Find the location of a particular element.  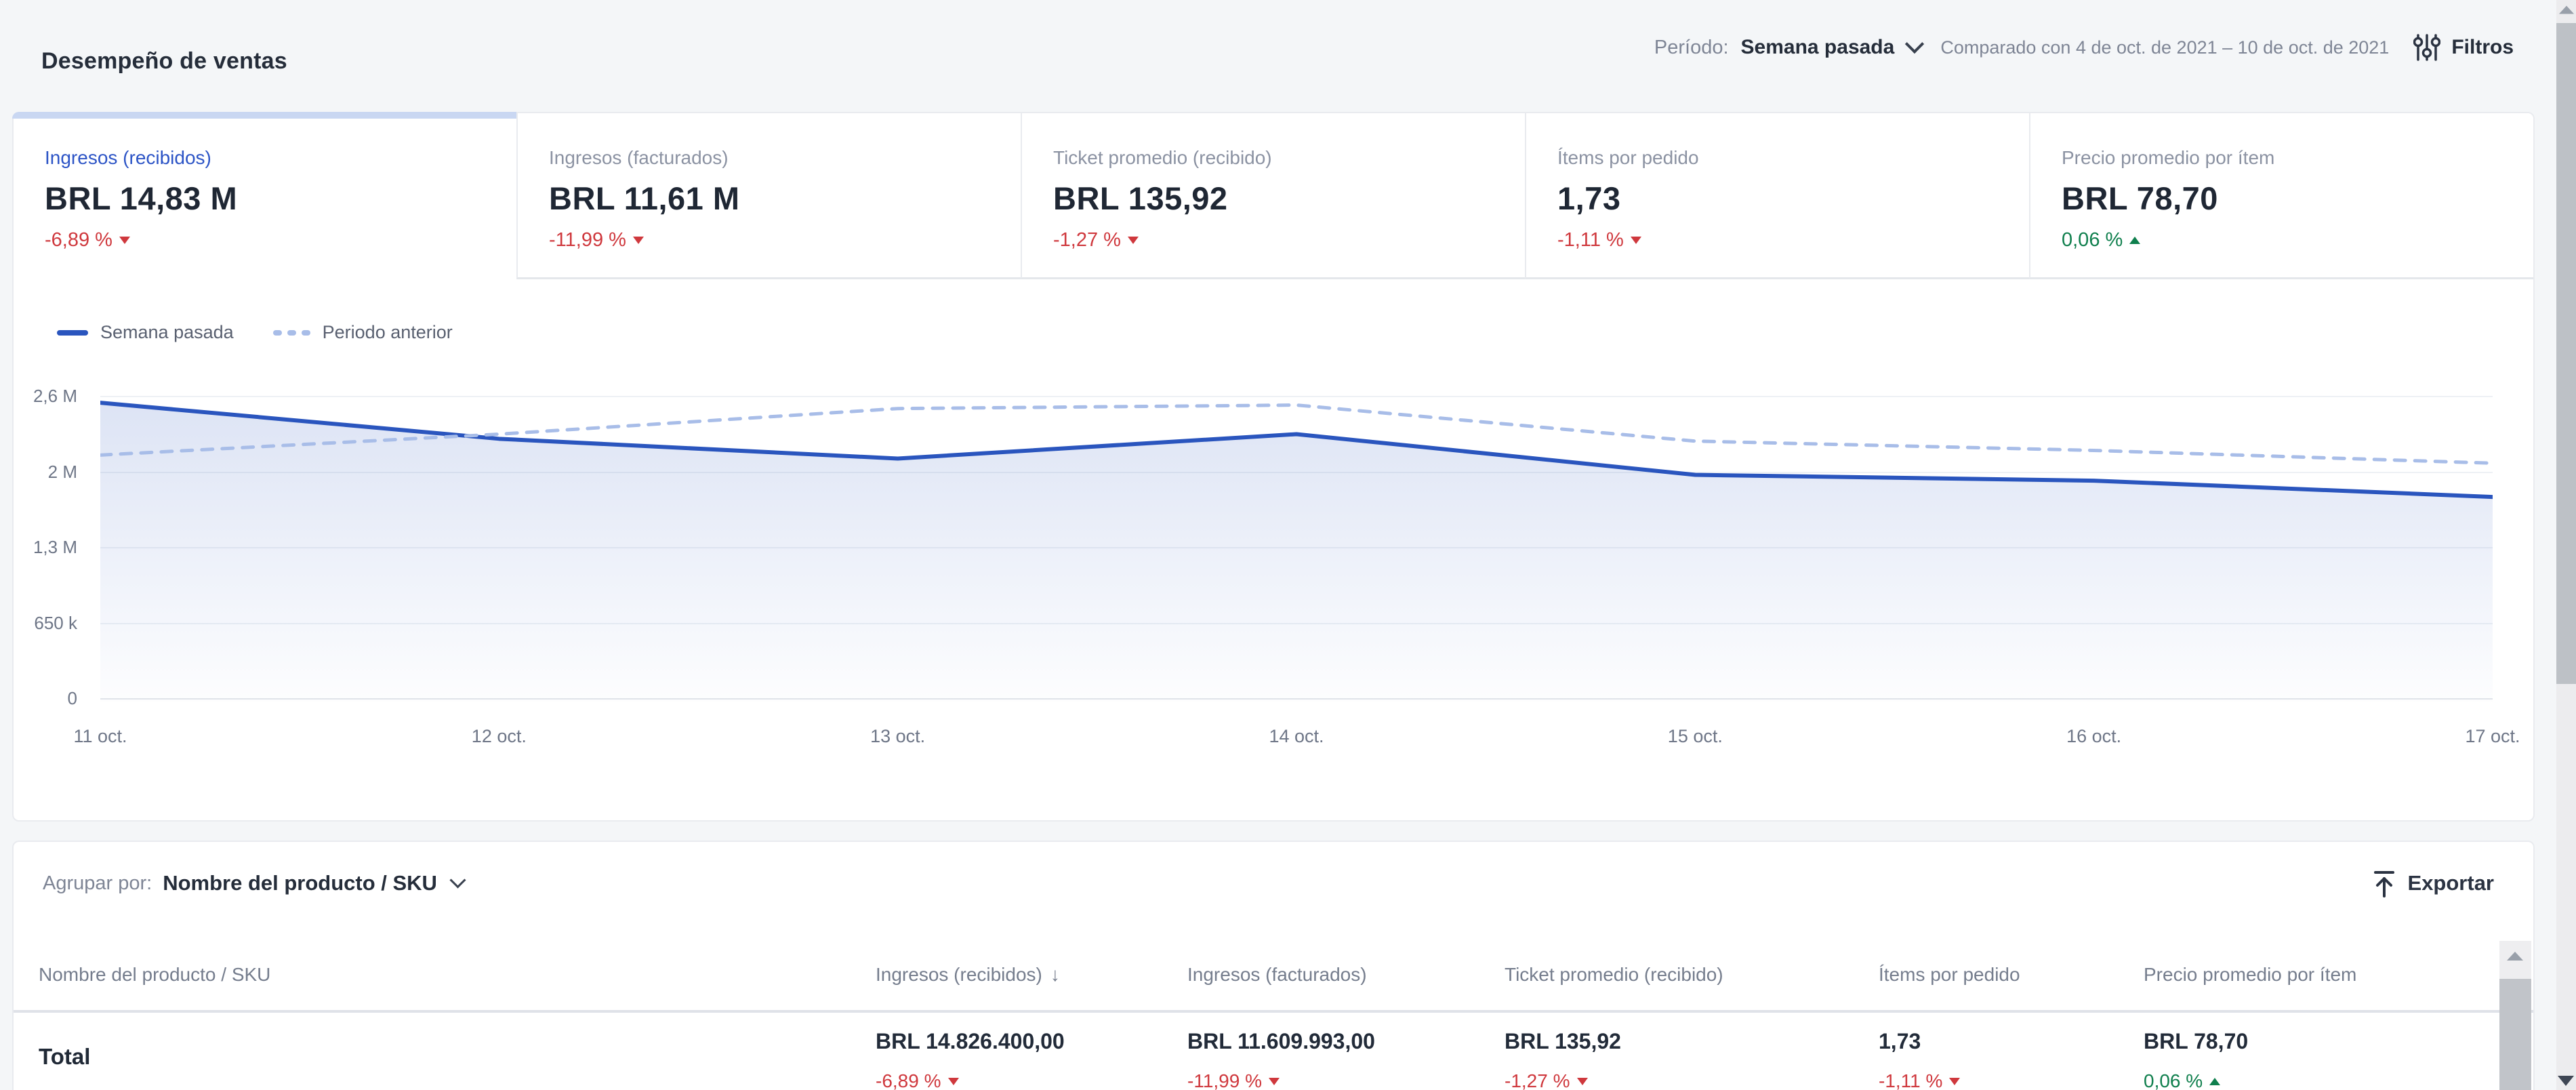

cell-delta: -11,99 % is located at coordinates (1281, 1080).